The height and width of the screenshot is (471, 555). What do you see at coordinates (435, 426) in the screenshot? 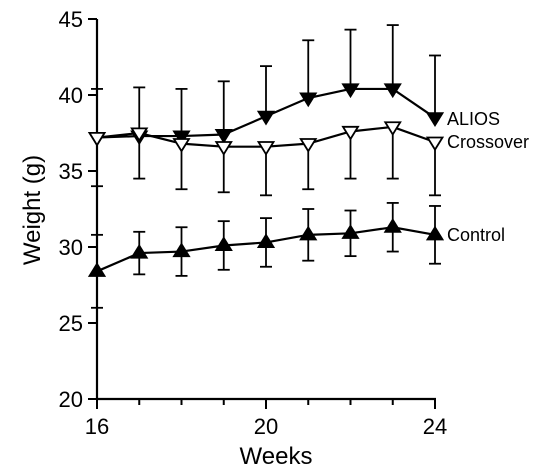
I see `x-tick-label: 24` at bounding box center [435, 426].